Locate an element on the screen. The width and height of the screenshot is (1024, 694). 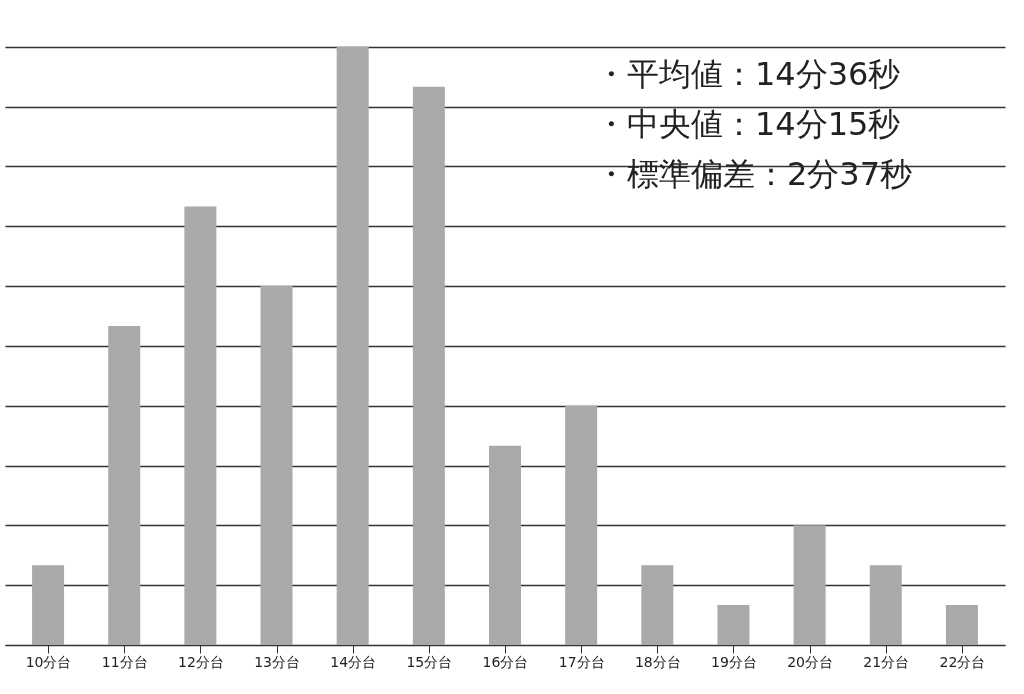
annotation: ・標準偏差：2分37秒 is located at coordinates (754, 174).